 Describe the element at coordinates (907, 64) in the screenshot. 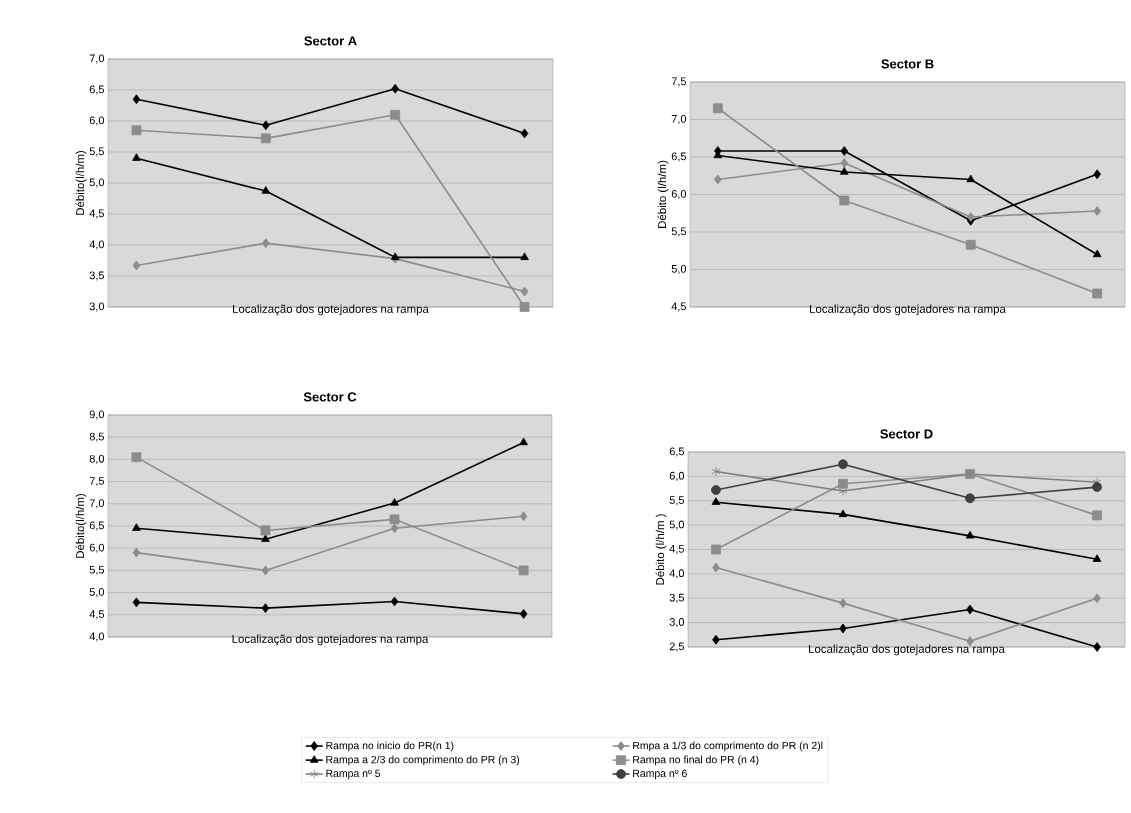

I see `chart-title: Sector B` at that location.